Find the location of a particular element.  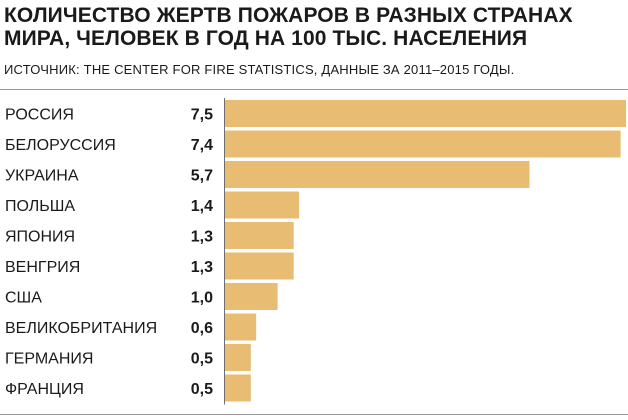

header-divider is located at coordinates (314, 89).